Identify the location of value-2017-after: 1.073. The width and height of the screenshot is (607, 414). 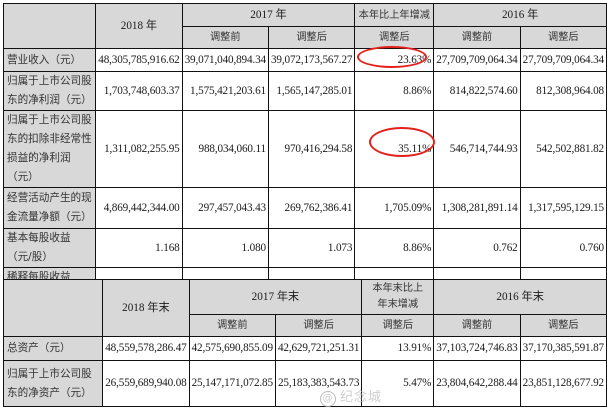
(311, 248).